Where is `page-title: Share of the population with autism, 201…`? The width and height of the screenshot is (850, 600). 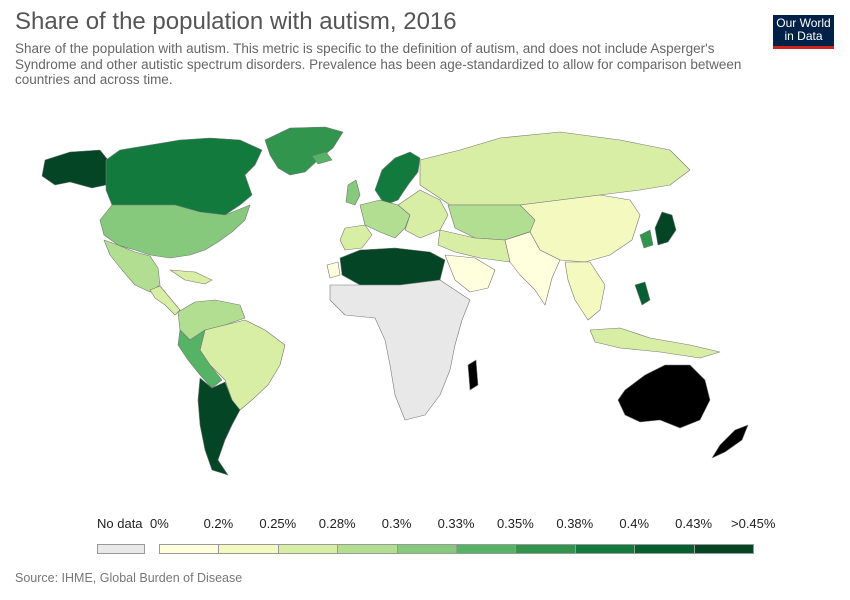
page-title: Share of the population with autism, 201… is located at coordinates (236, 21).